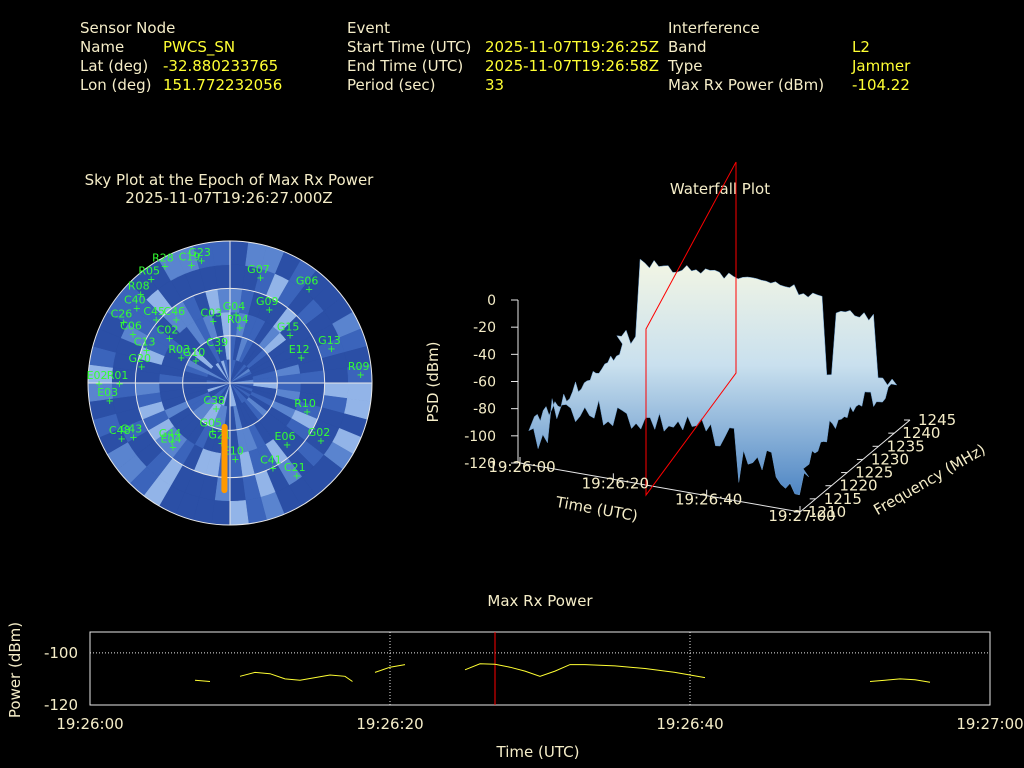 This screenshot has width=1024, height=768. What do you see at coordinates (223, 85) in the screenshot?
I see `sensor-lon-value: 151.772232056` at bounding box center [223, 85].